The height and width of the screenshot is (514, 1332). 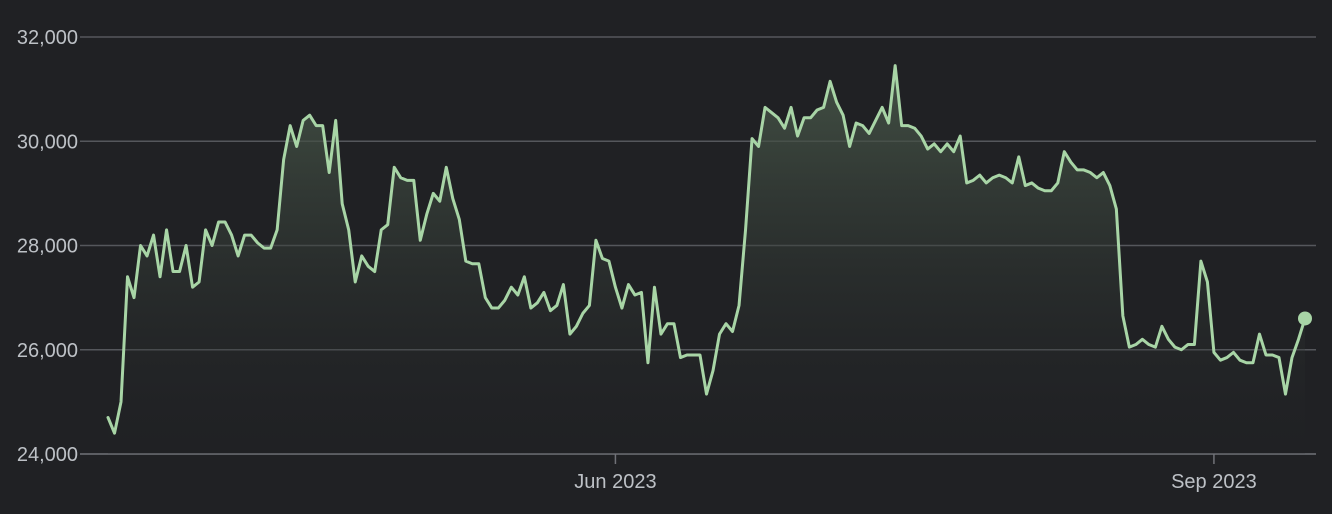 I want to click on y-tick-label-26000: 26,000, so click(x=47, y=351).